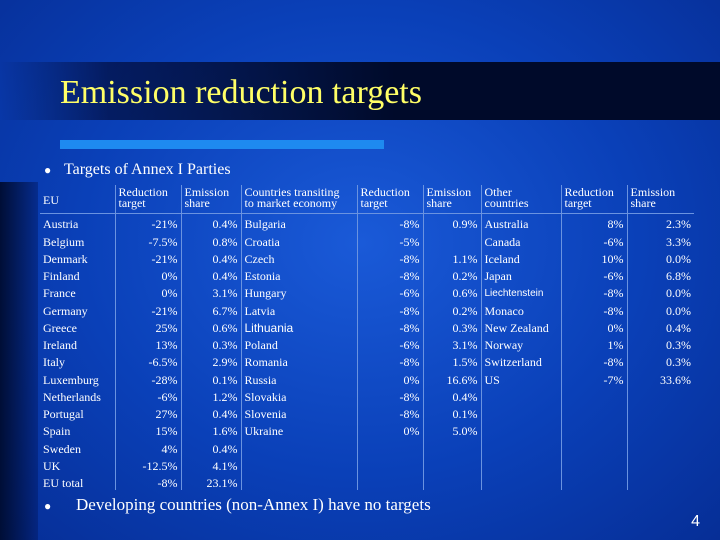 This screenshot has width=720, height=540. I want to click on left-decorative-bar, so click(19, 361).